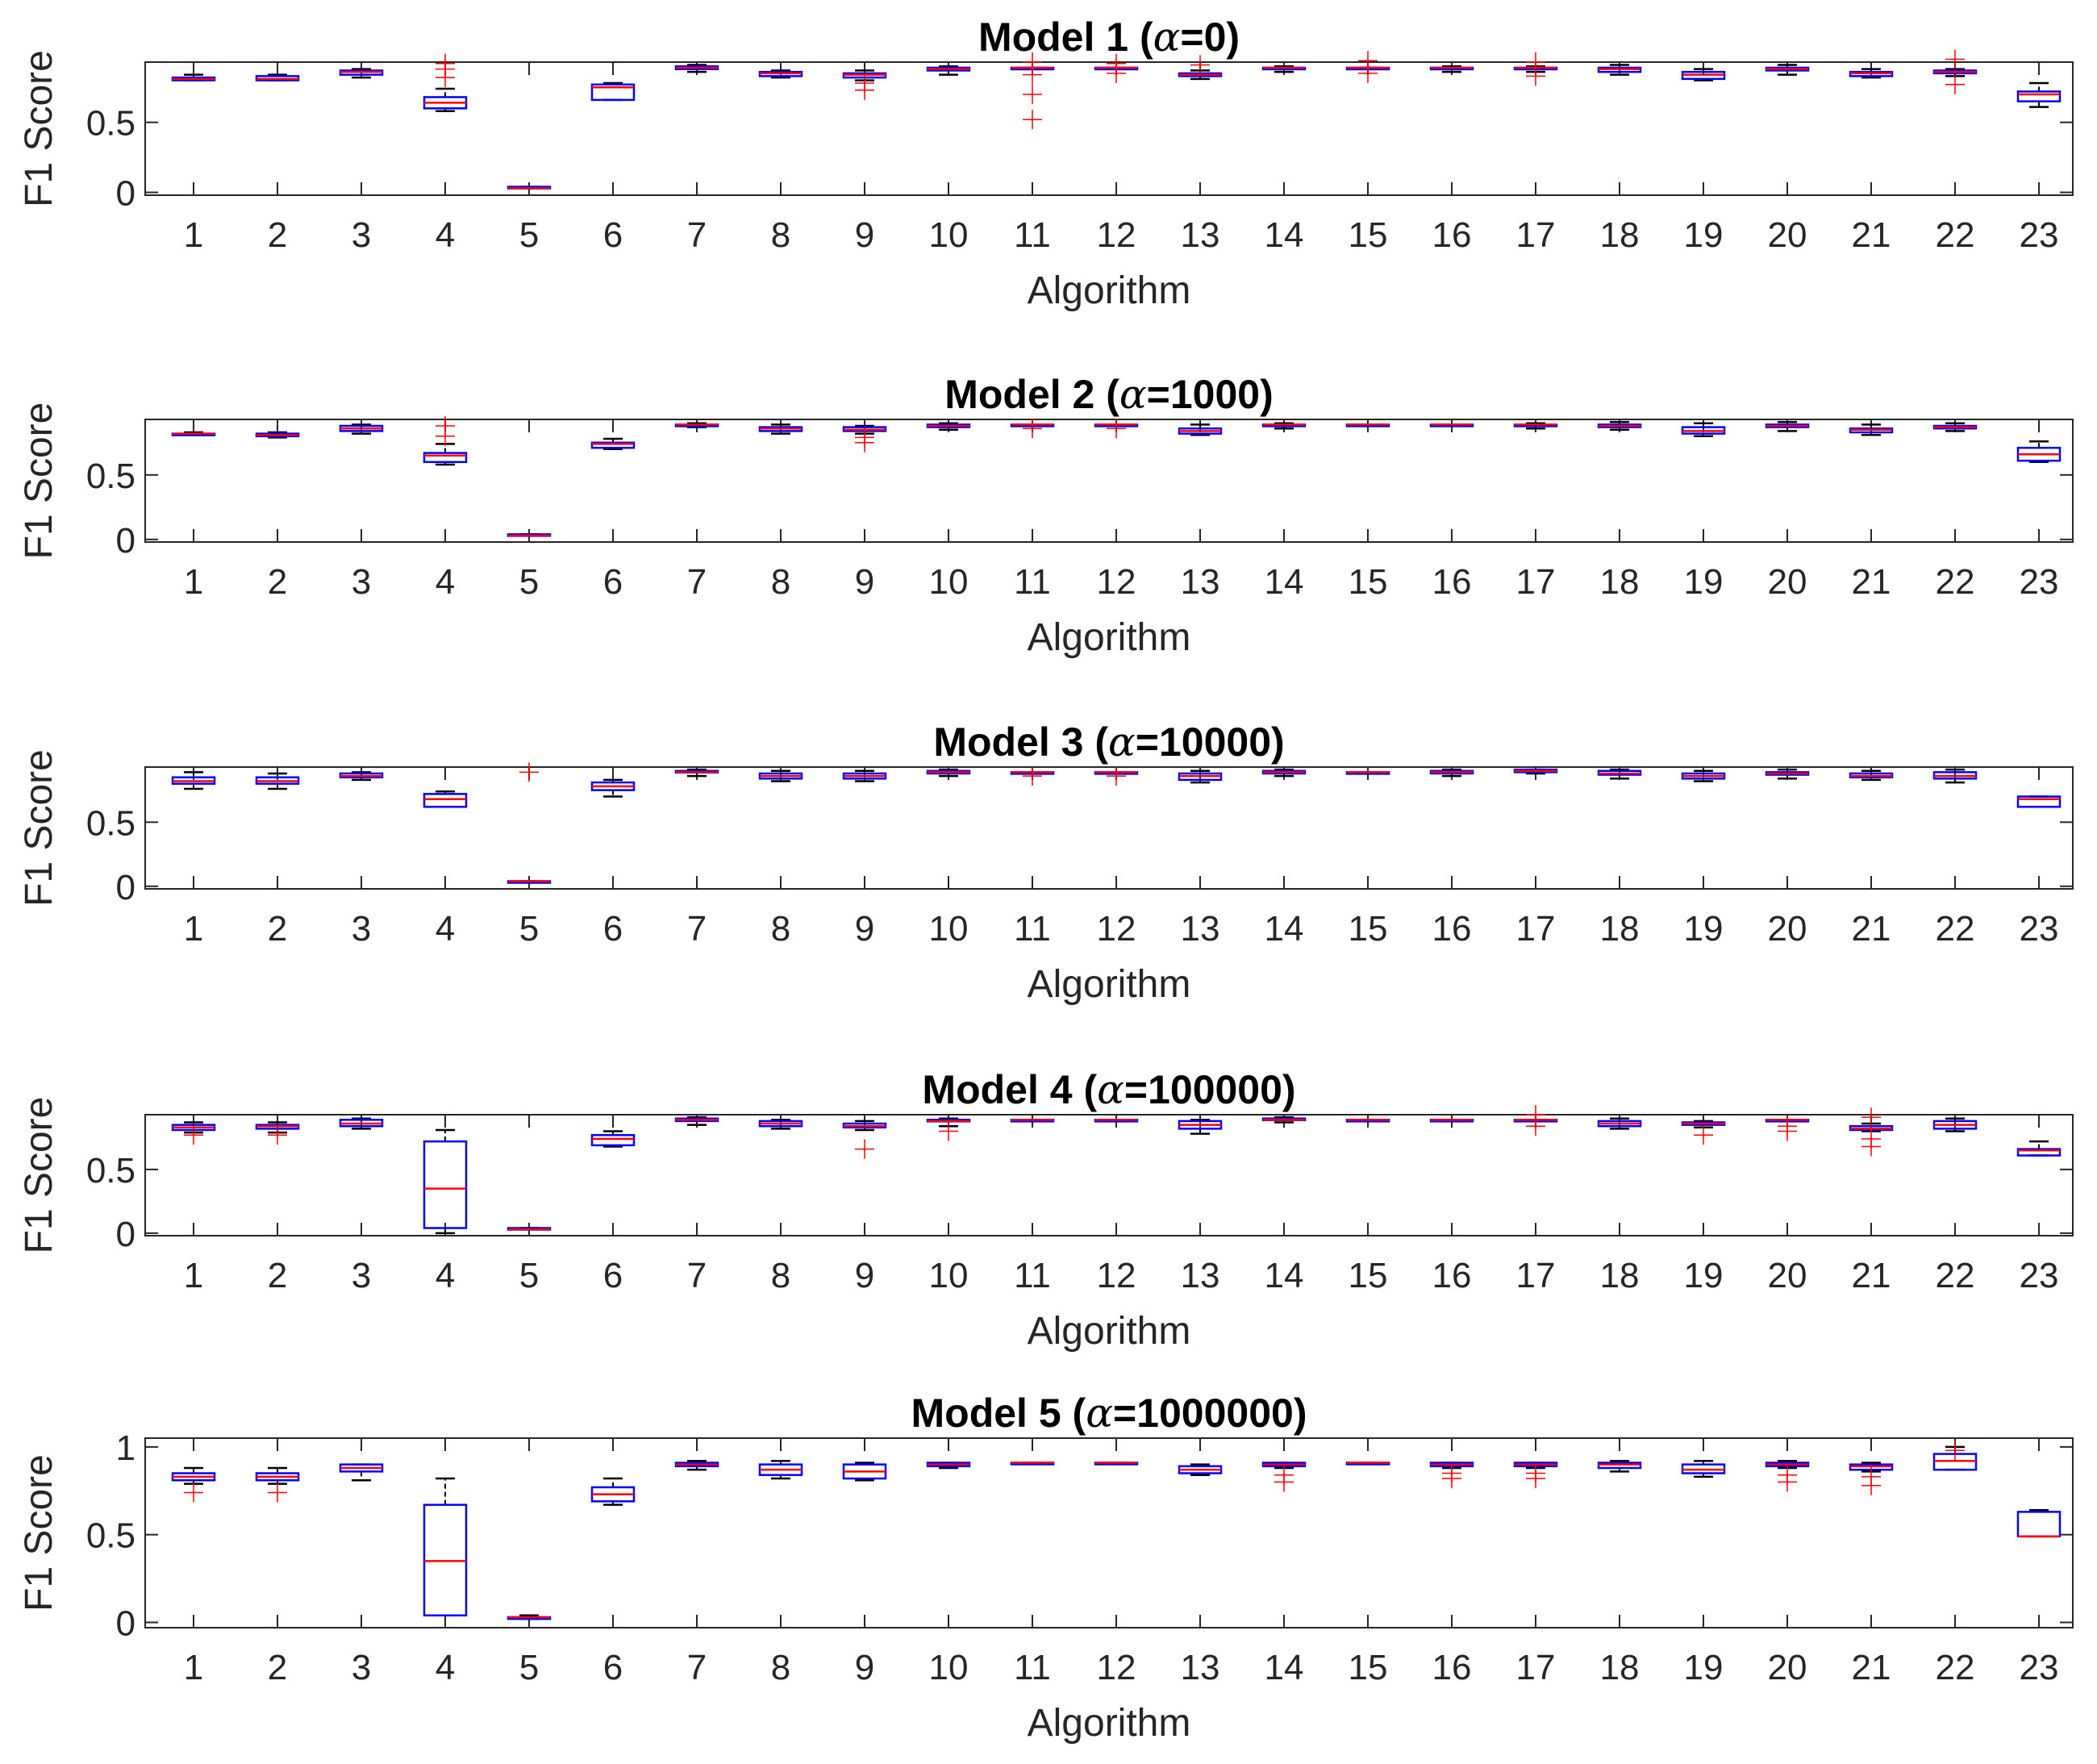 This screenshot has width=2097, height=1764. I want to click on panel-title-suffix: =1000000), so click(1210, 1413).